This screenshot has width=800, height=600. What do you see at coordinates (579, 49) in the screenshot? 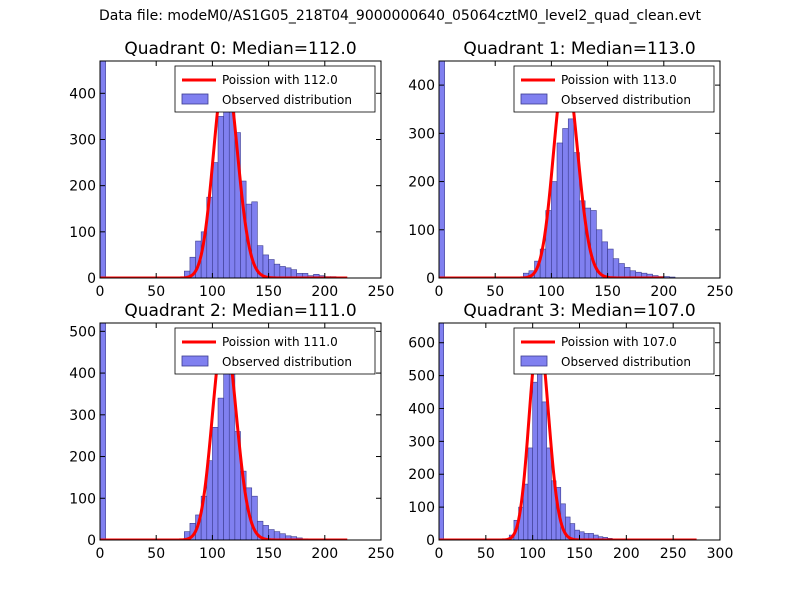
I see `chart-title: Quadrant 1: Median=113.0` at bounding box center [579, 49].